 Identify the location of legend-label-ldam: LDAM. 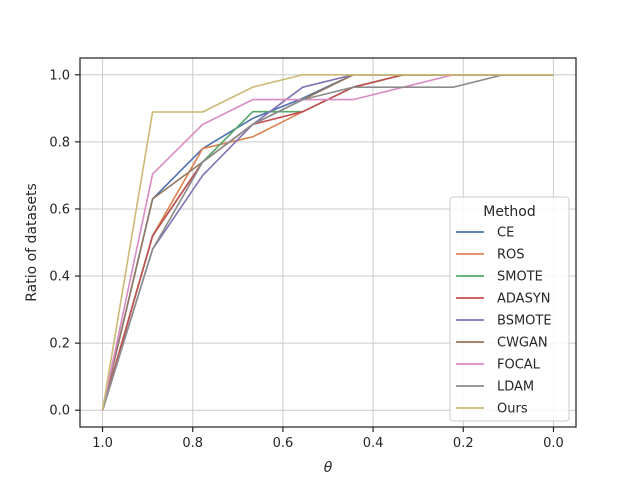
(515, 387).